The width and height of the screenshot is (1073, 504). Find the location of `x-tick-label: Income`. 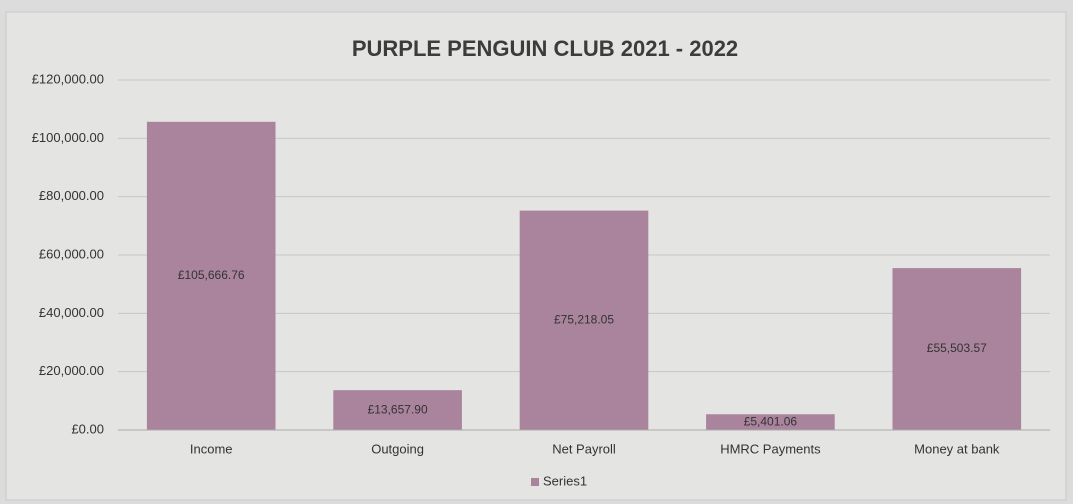

x-tick-label: Income is located at coordinates (211, 448).